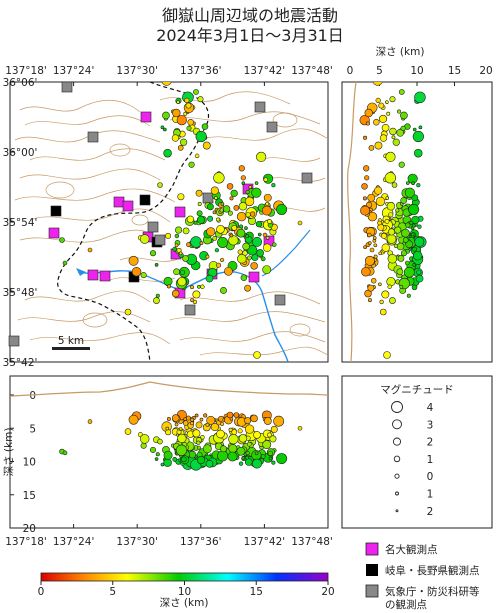 The width and height of the screenshot is (500, 613). I want to click on bottom-lon-tick-label: 137°36', so click(201, 542).